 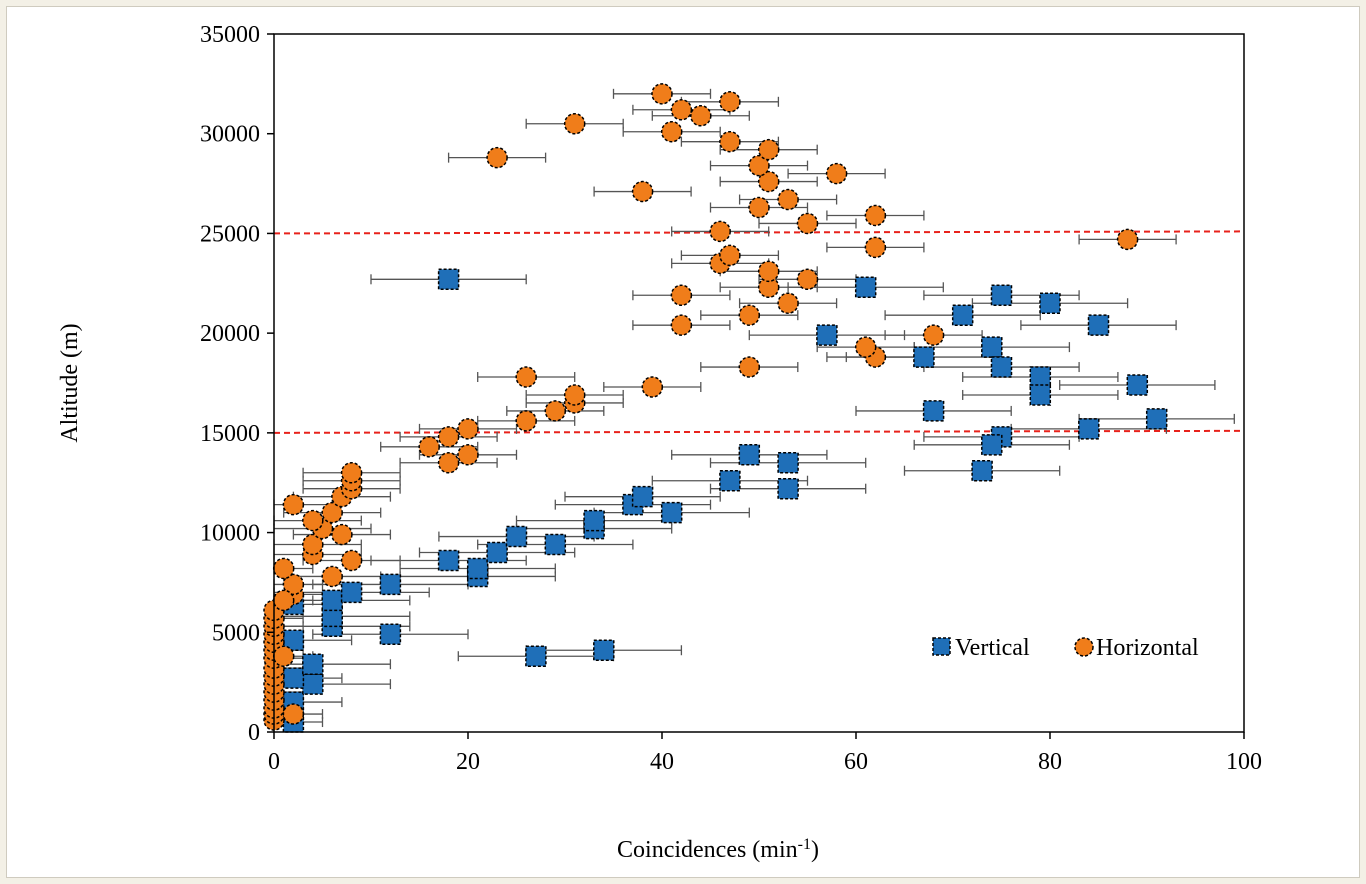 I want to click on legend-horizontal-swatch, so click(x=1084, y=647).